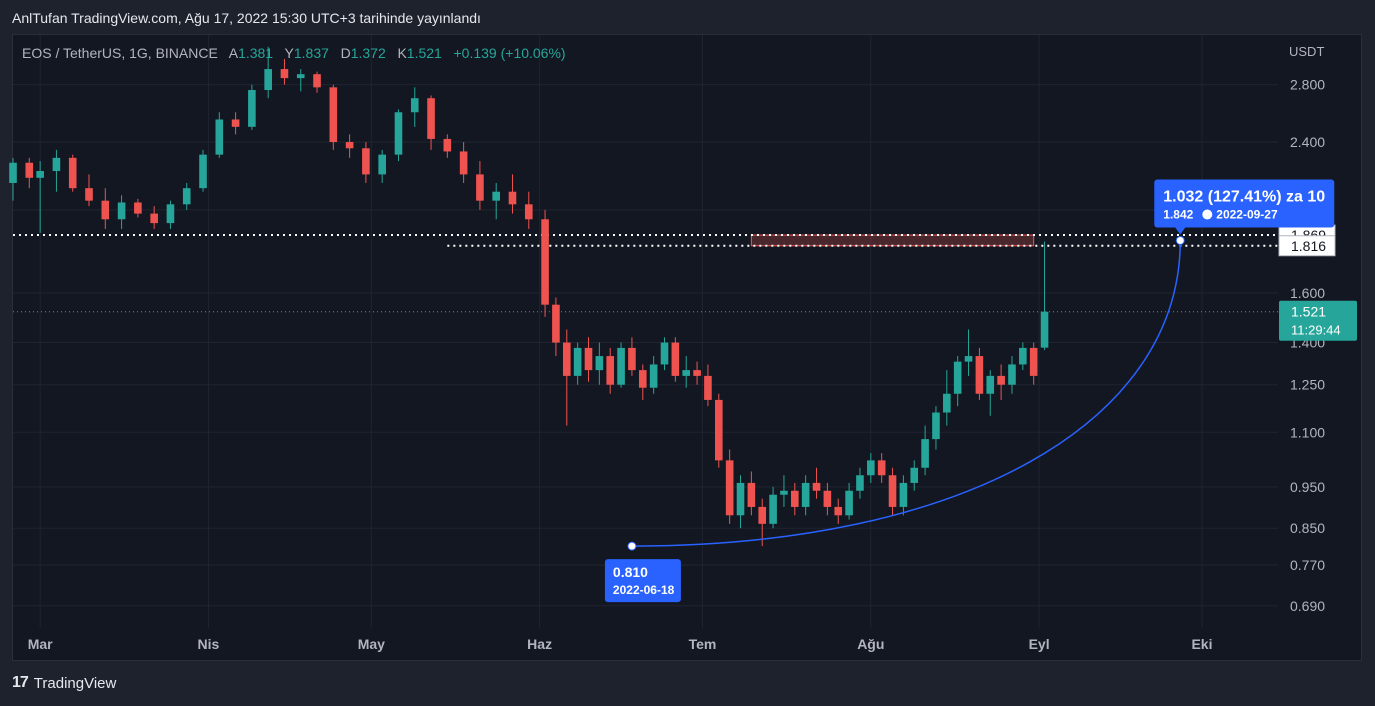 The image size is (1375, 706). Describe the element at coordinates (1307, 432) in the screenshot. I see `y-tick-label: 1.100` at that location.